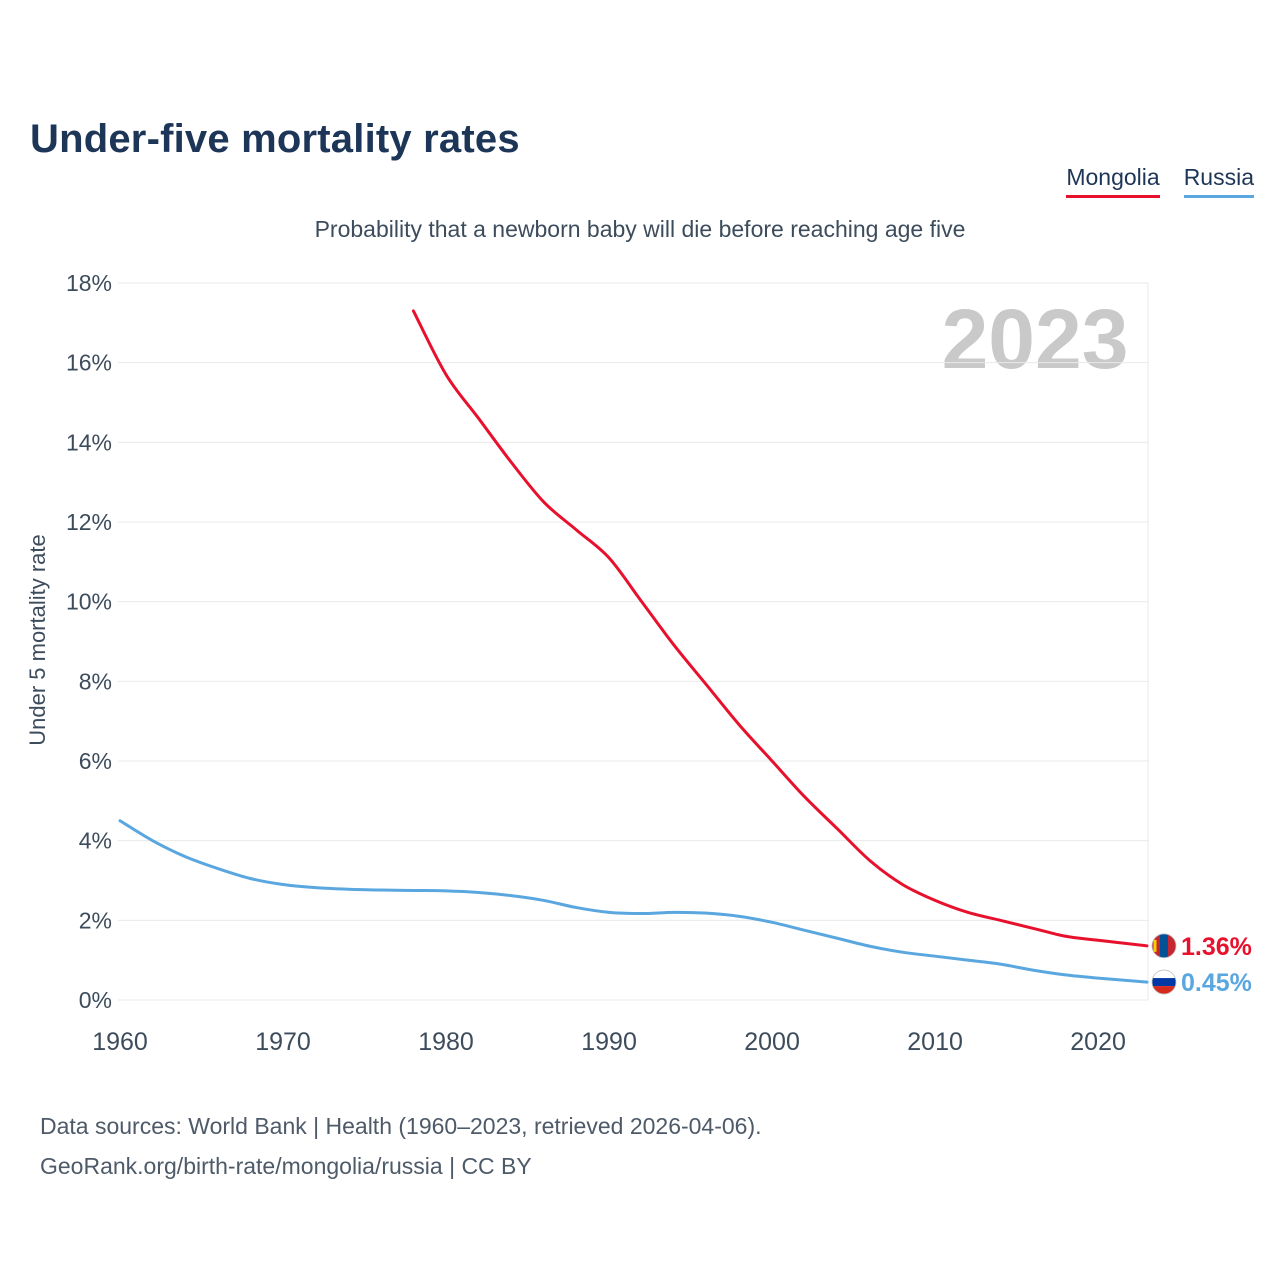  Describe the element at coordinates (89, 283) in the screenshot. I see `y-tick-label: 18%` at that location.